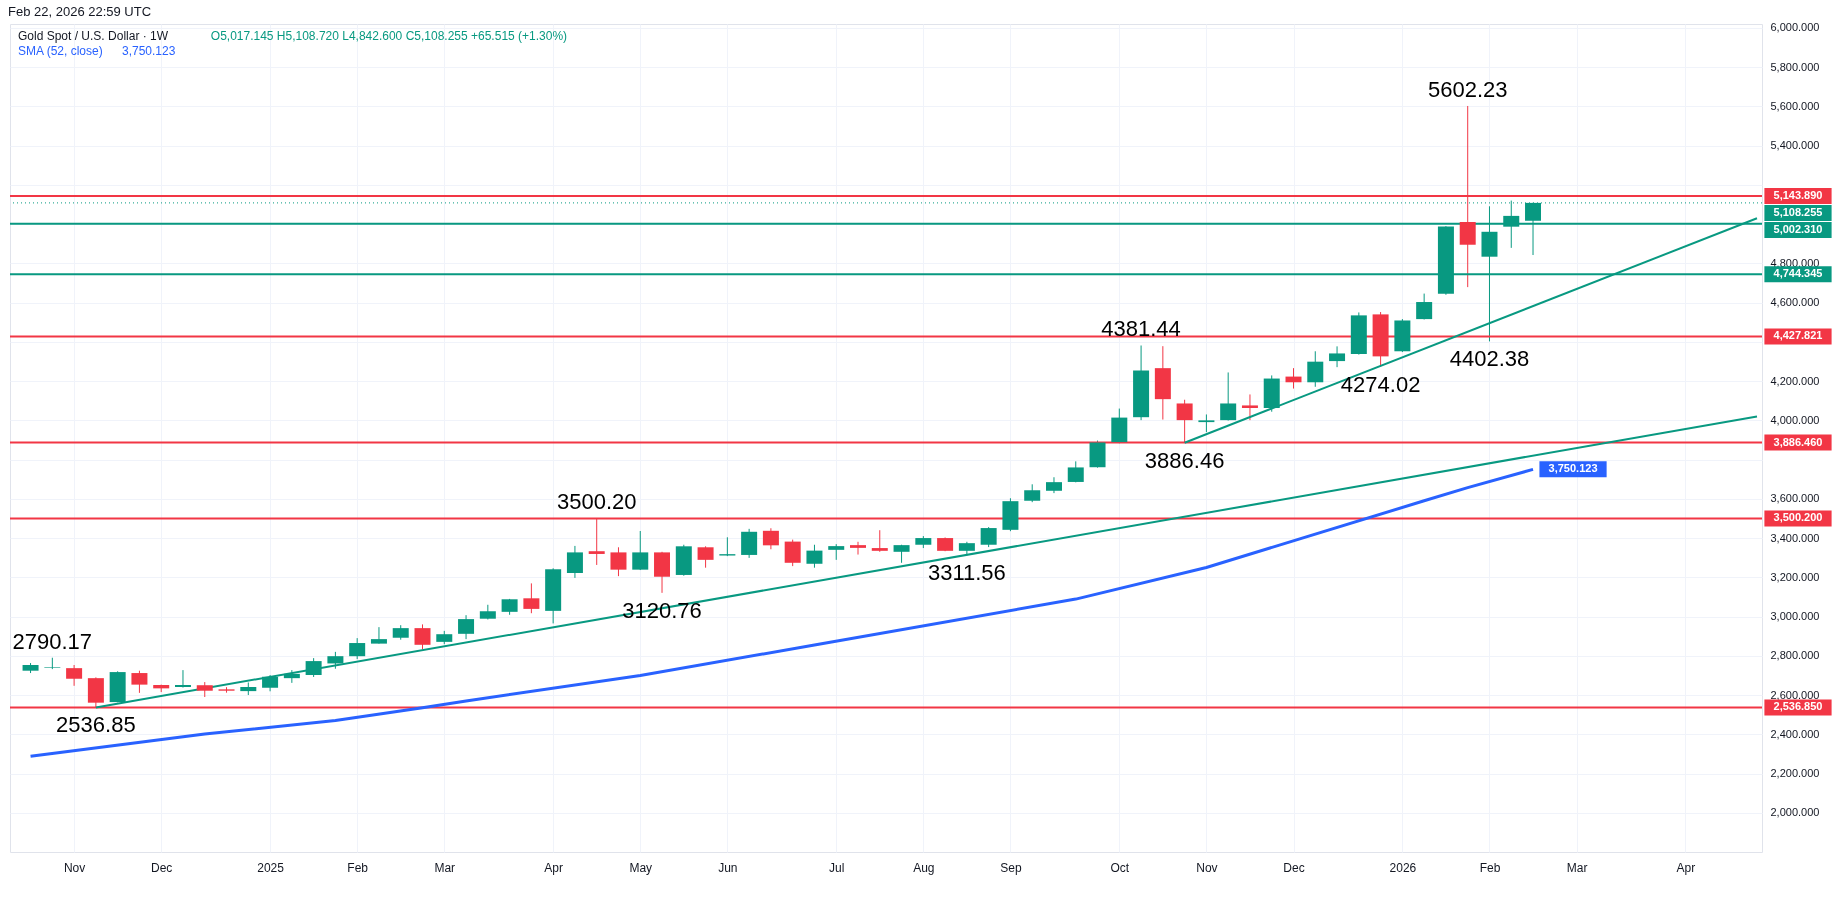 This screenshot has height=913, width=1835. I want to click on ref-line-label: 4,744.345, so click(1798, 273).